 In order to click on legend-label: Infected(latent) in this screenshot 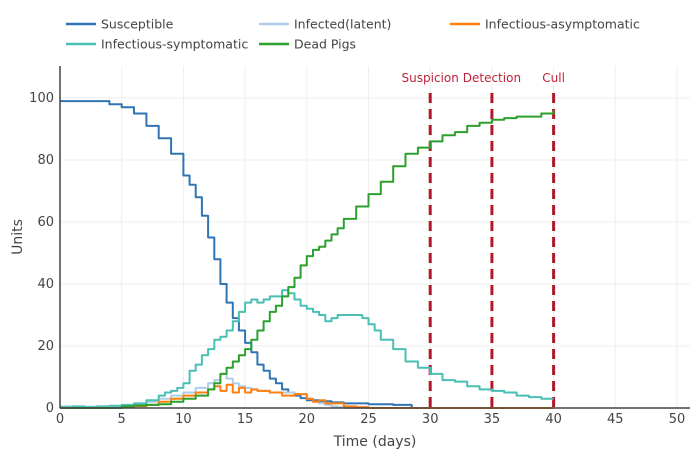, I will do `click(342, 24)`.